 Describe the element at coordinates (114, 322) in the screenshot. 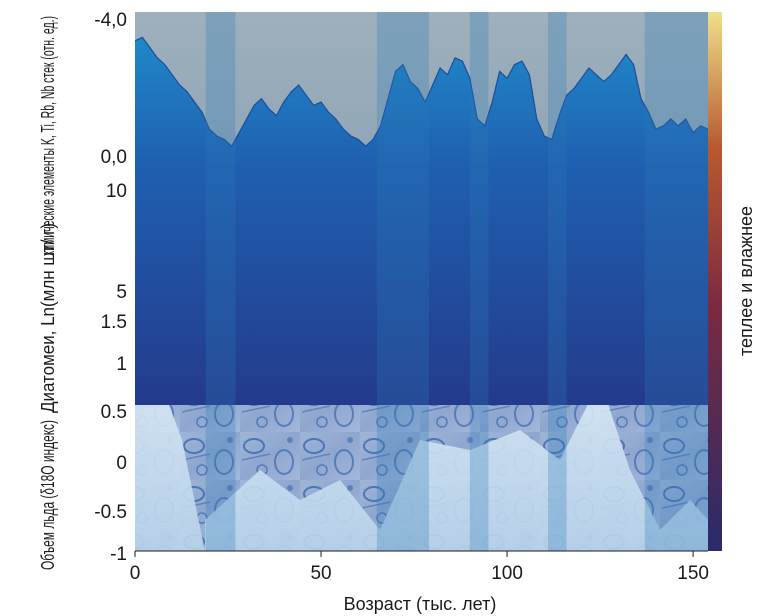

I see `y-tick-label: 1.5` at that location.